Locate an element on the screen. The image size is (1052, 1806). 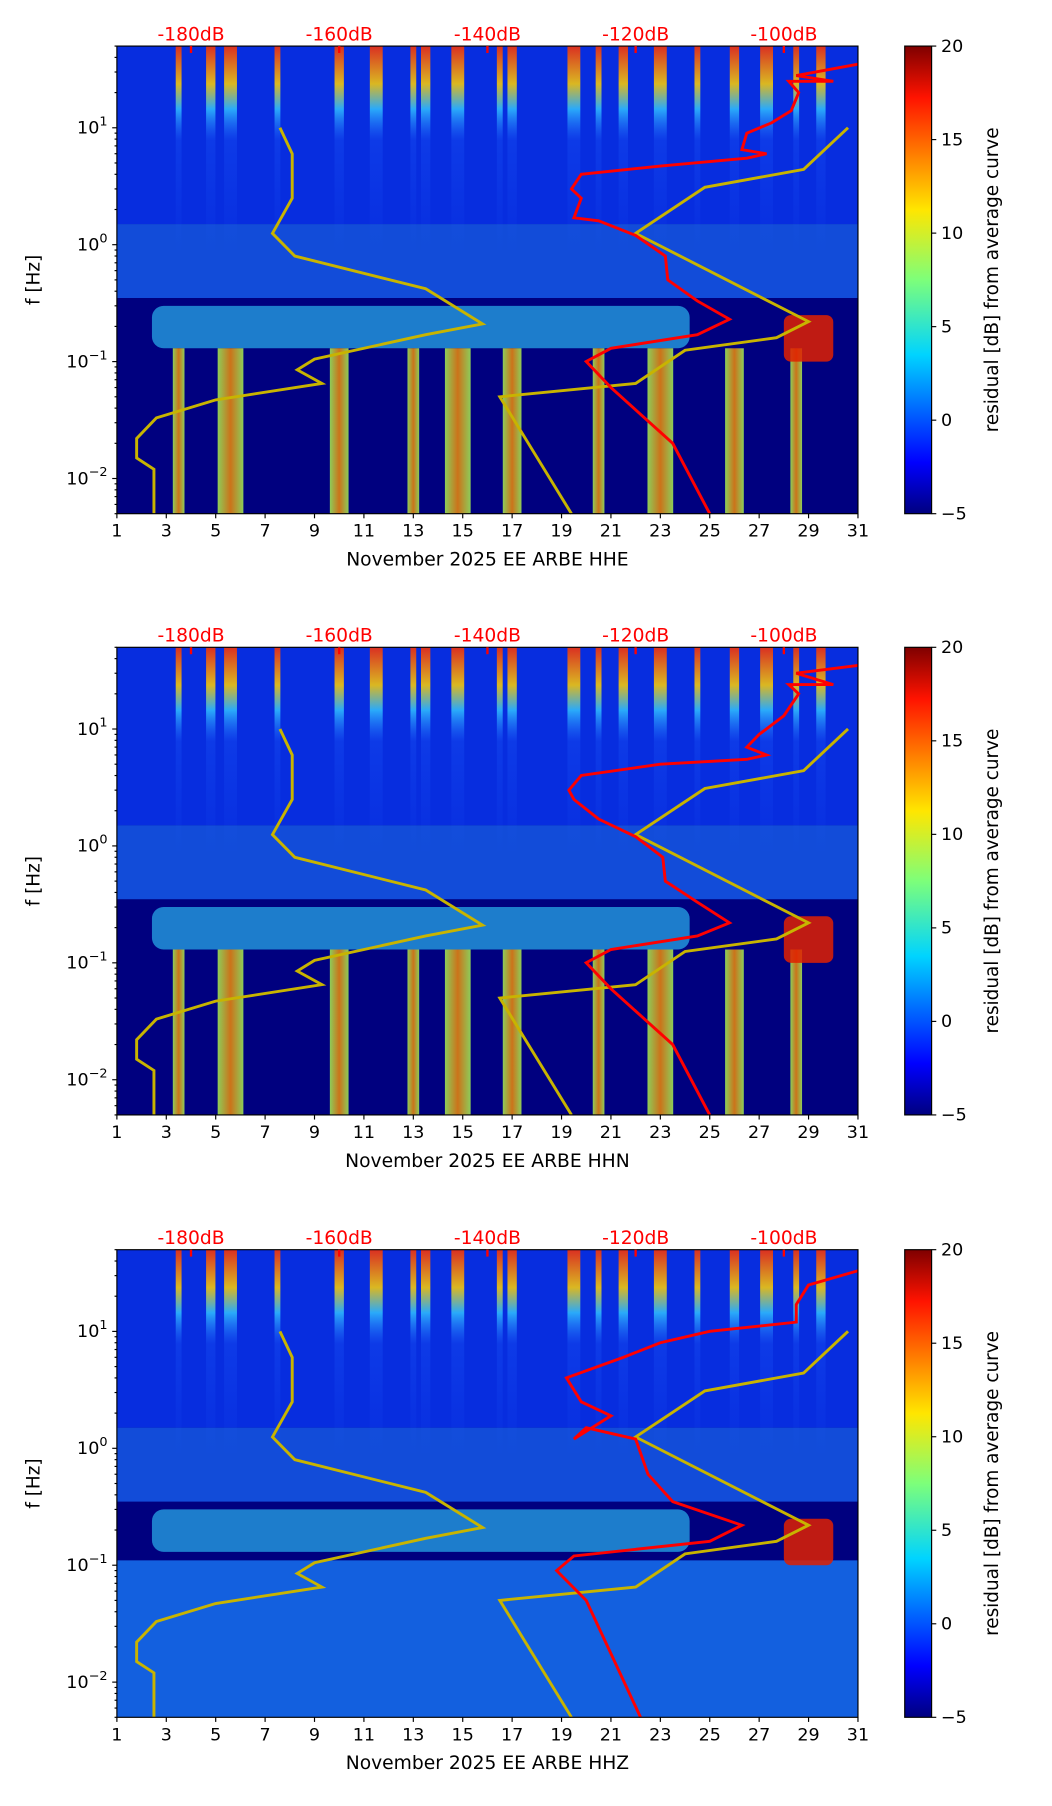
x-axis-label: November 2025 EE ARBE HHE is located at coordinates (487, 560).